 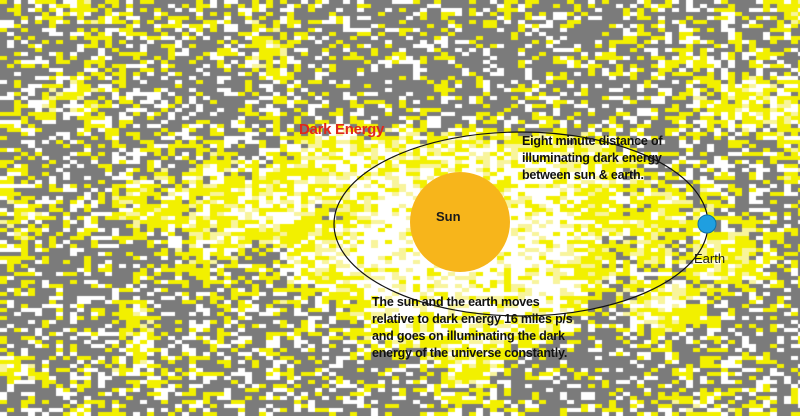 What do you see at coordinates (710, 258) in the screenshot?
I see `earth-label: Earth` at bounding box center [710, 258].